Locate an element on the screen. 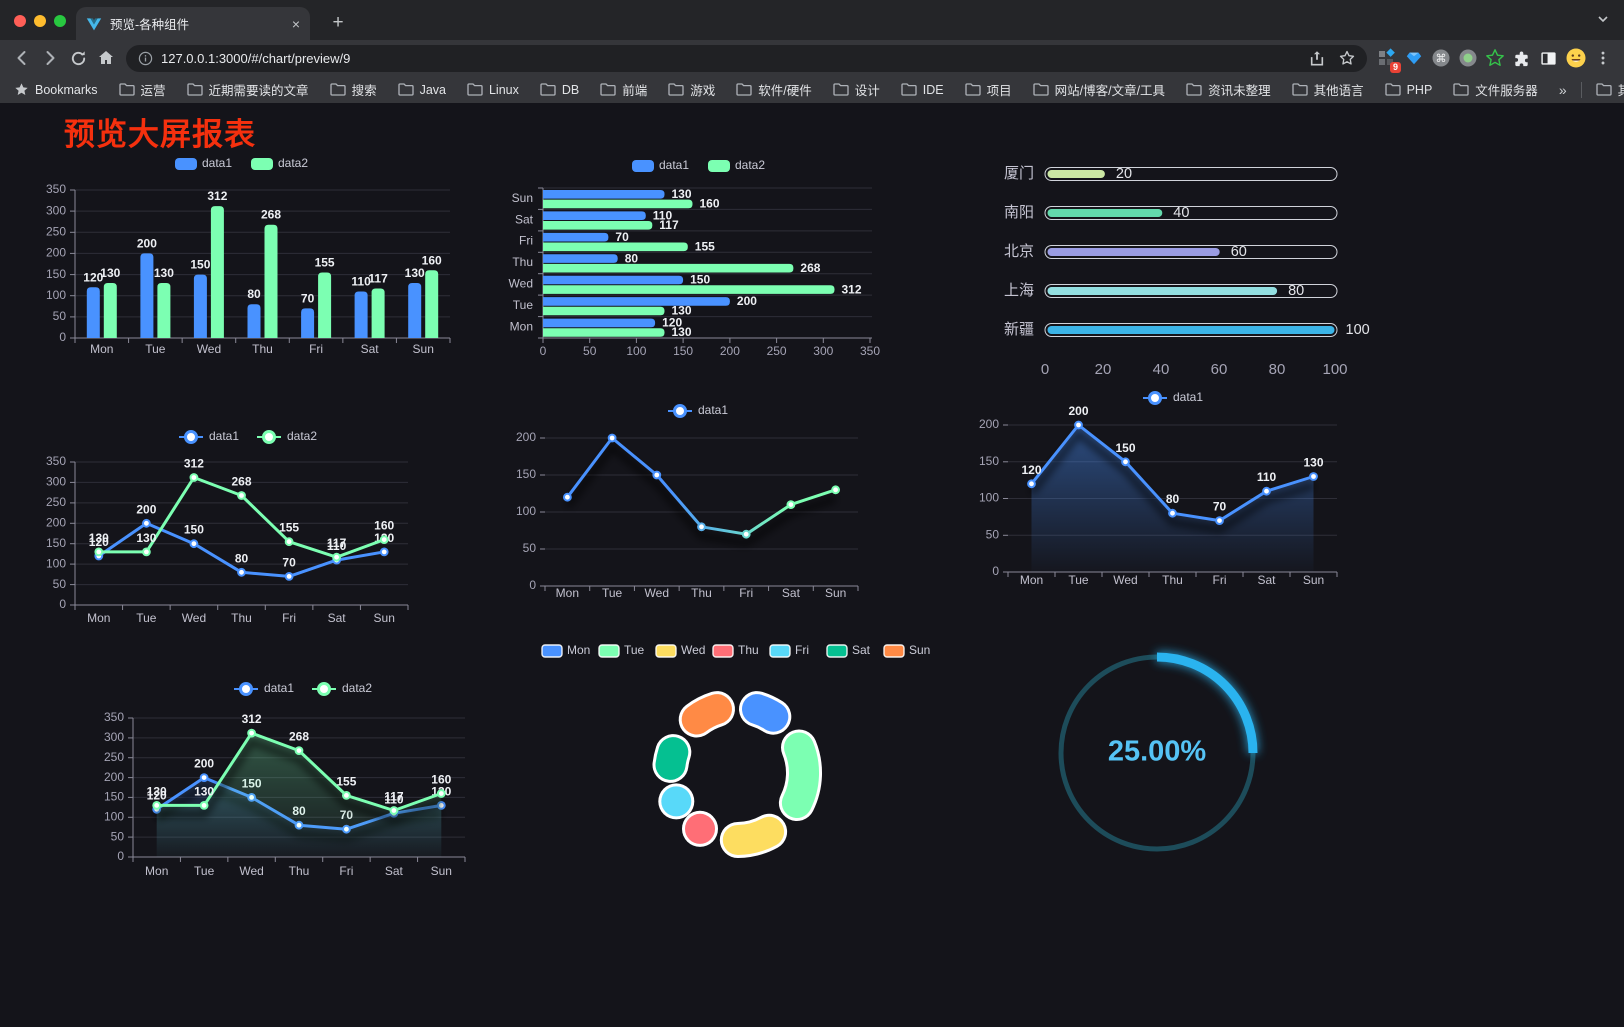  bookmark-folder: DB is located at coordinates (559, 90).